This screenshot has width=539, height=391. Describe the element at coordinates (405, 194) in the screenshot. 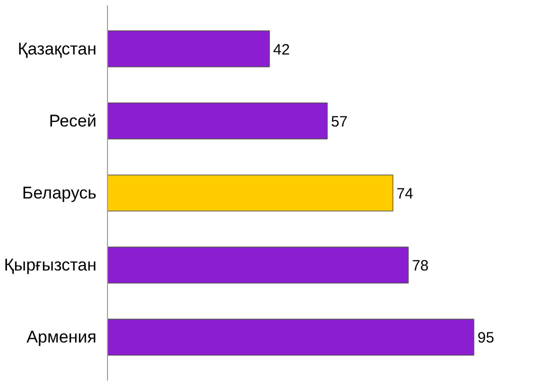

I see `data-label: 74` at that location.